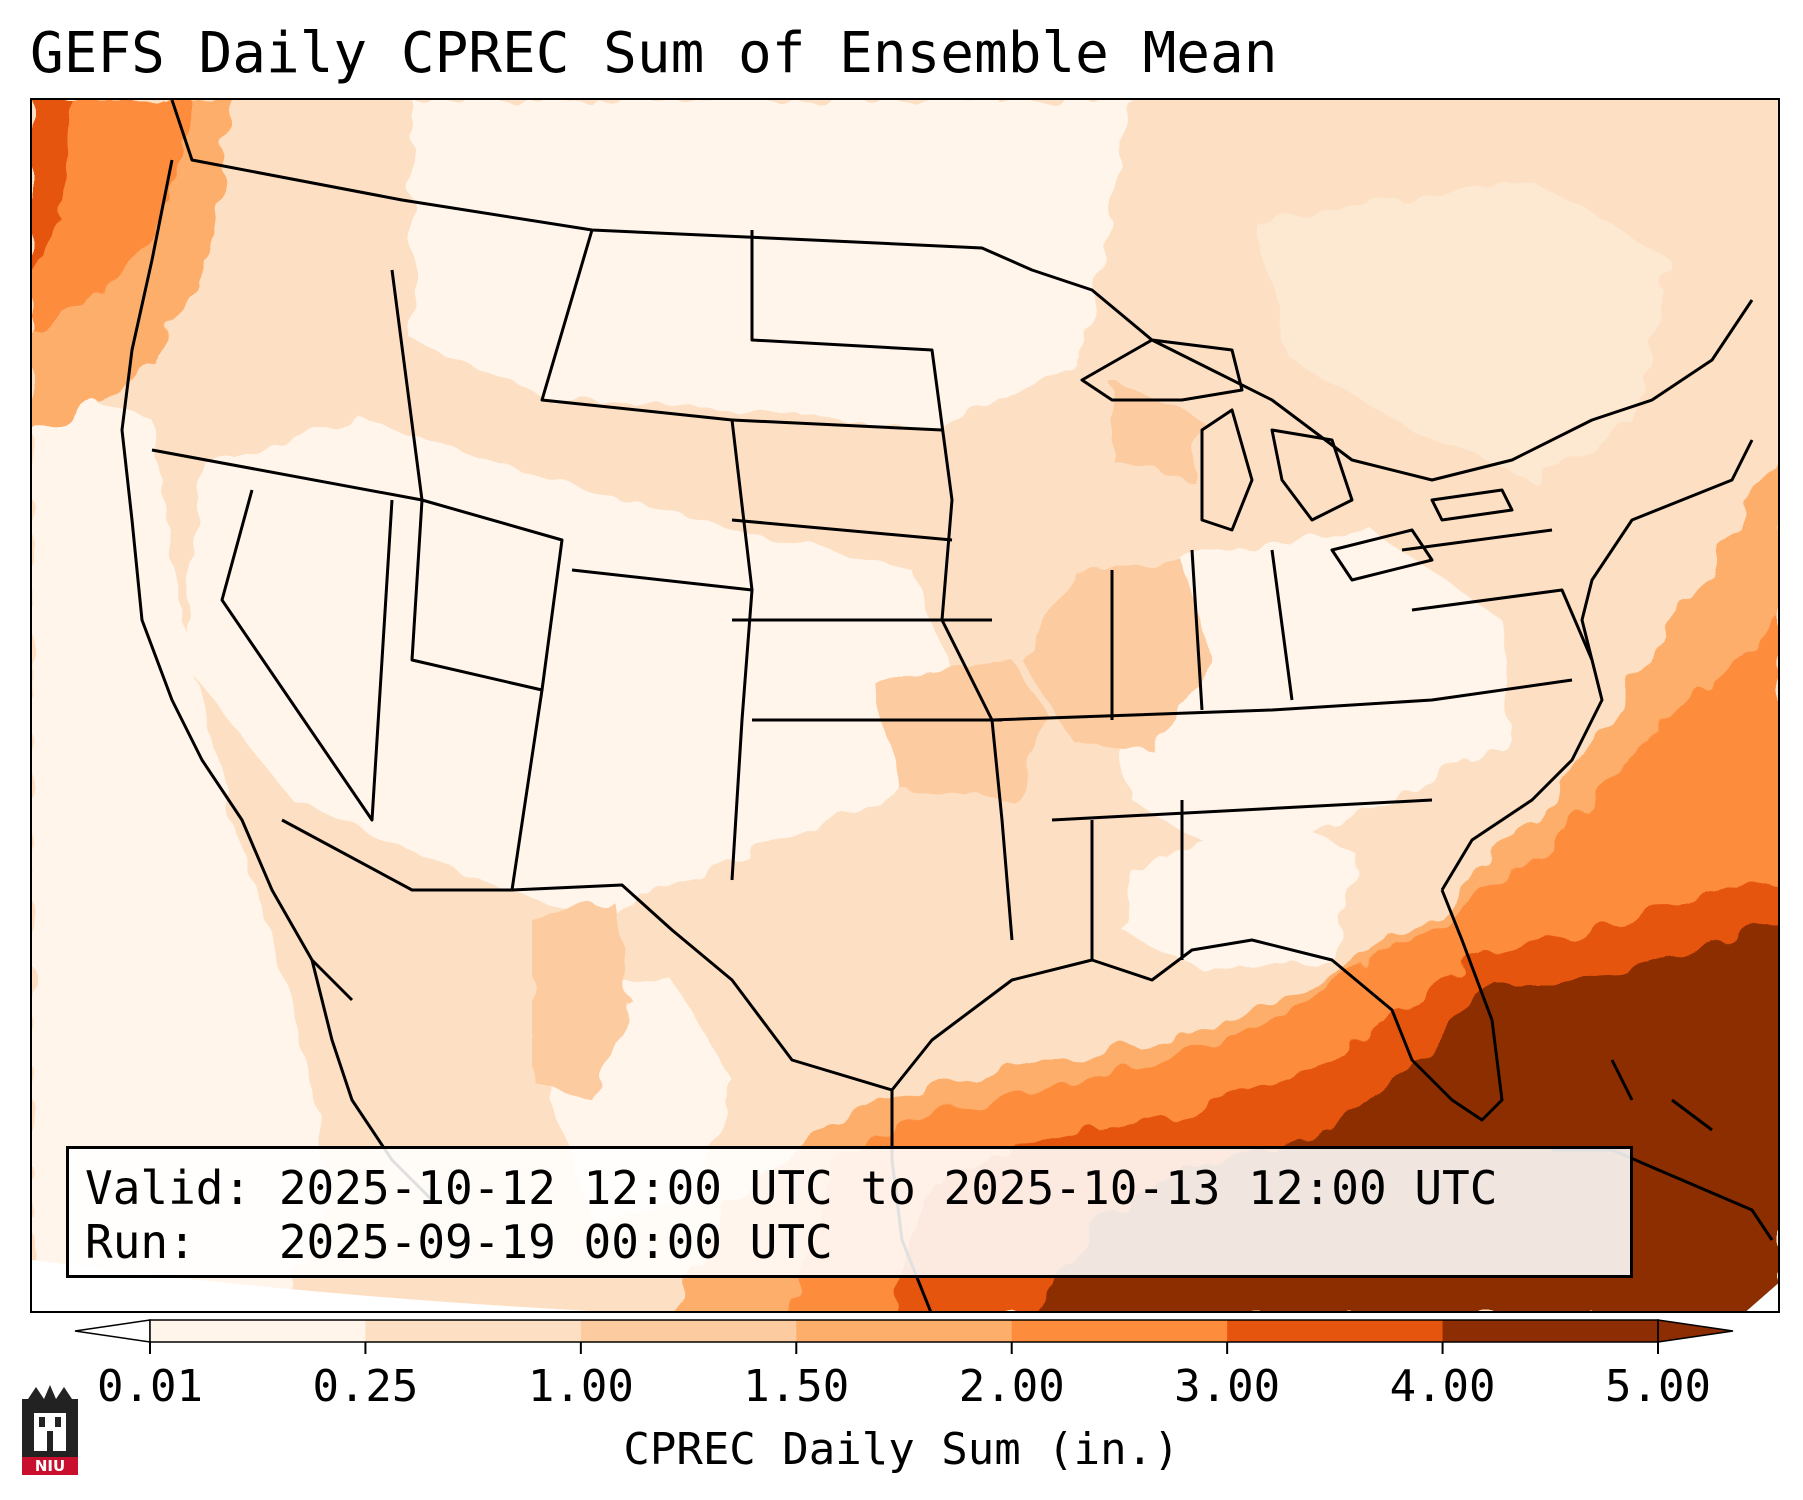 The height and width of the screenshot is (1500, 1803). What do you see at coordinates (866, 570) in the screenshot?
I see `state-lines-plains-horiz` at bounding box center [866, 570].